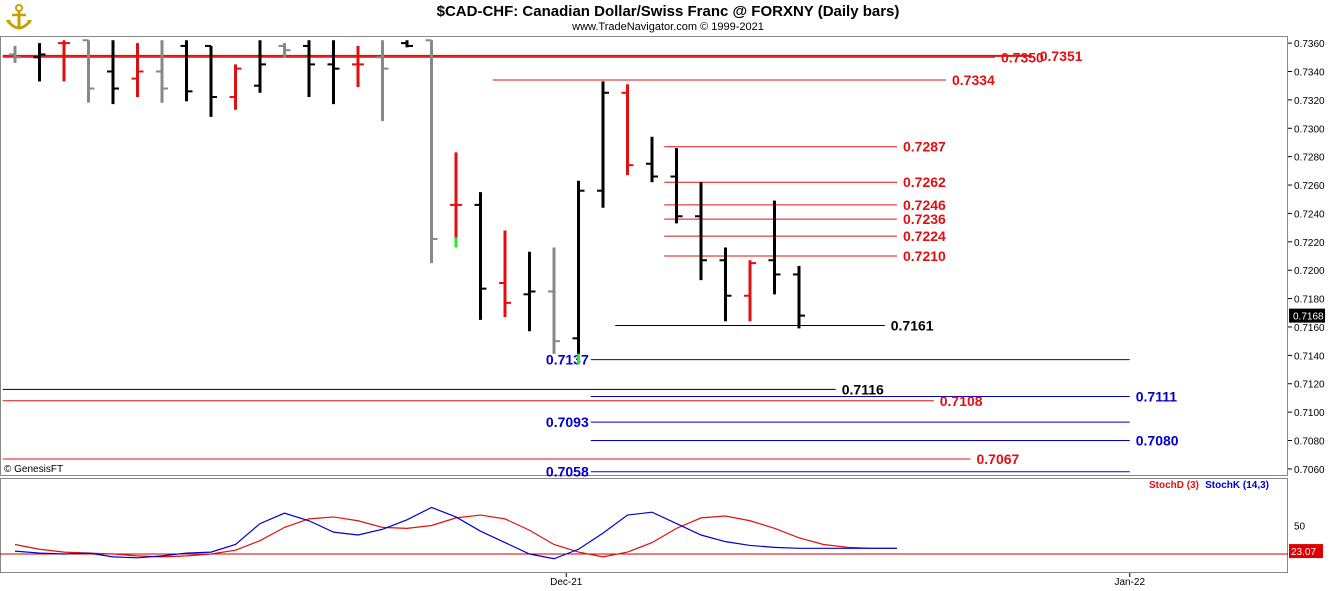 This screenshot has width=1336, height=591. Describe the element at coordinates (1309, 186) in the screenshot. I see `y-tick-label: 0.7260` at that location.